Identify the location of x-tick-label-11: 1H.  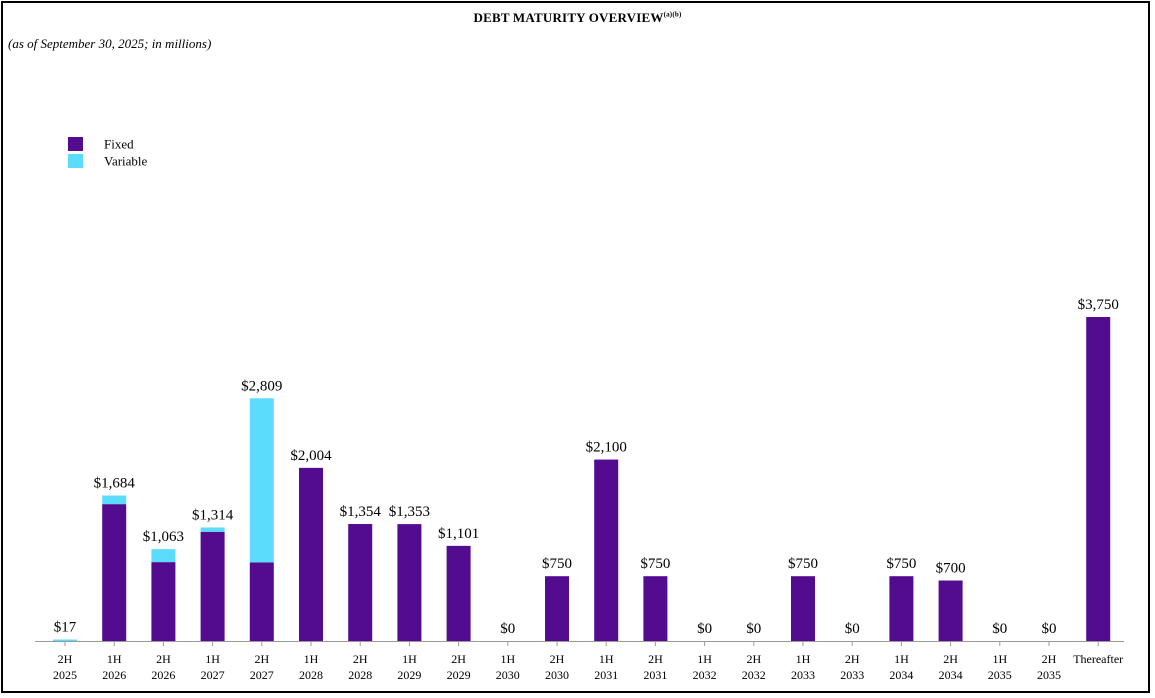
(606, 659).